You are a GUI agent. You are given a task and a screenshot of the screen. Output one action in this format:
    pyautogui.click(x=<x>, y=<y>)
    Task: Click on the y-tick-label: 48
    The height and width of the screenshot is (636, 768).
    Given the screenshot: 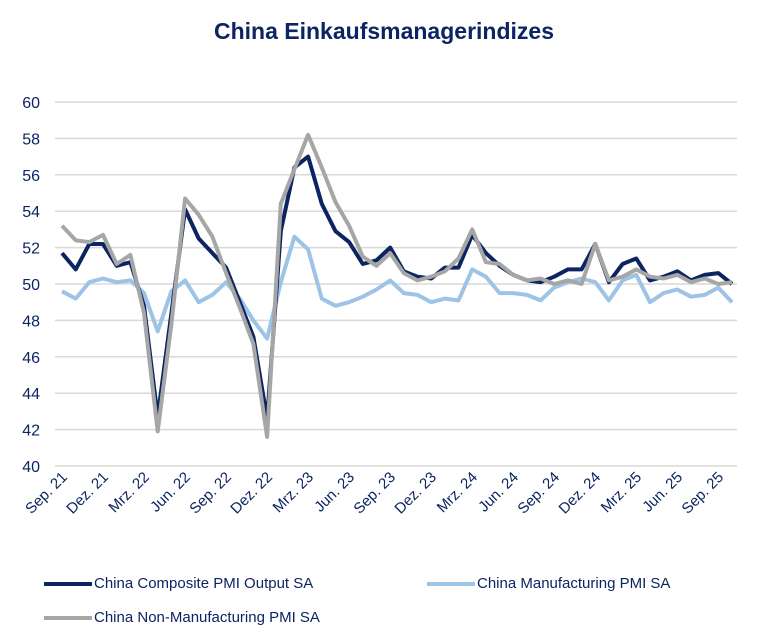 What is the action you would take?
    pyautogui.click(x=31, y=321)
    